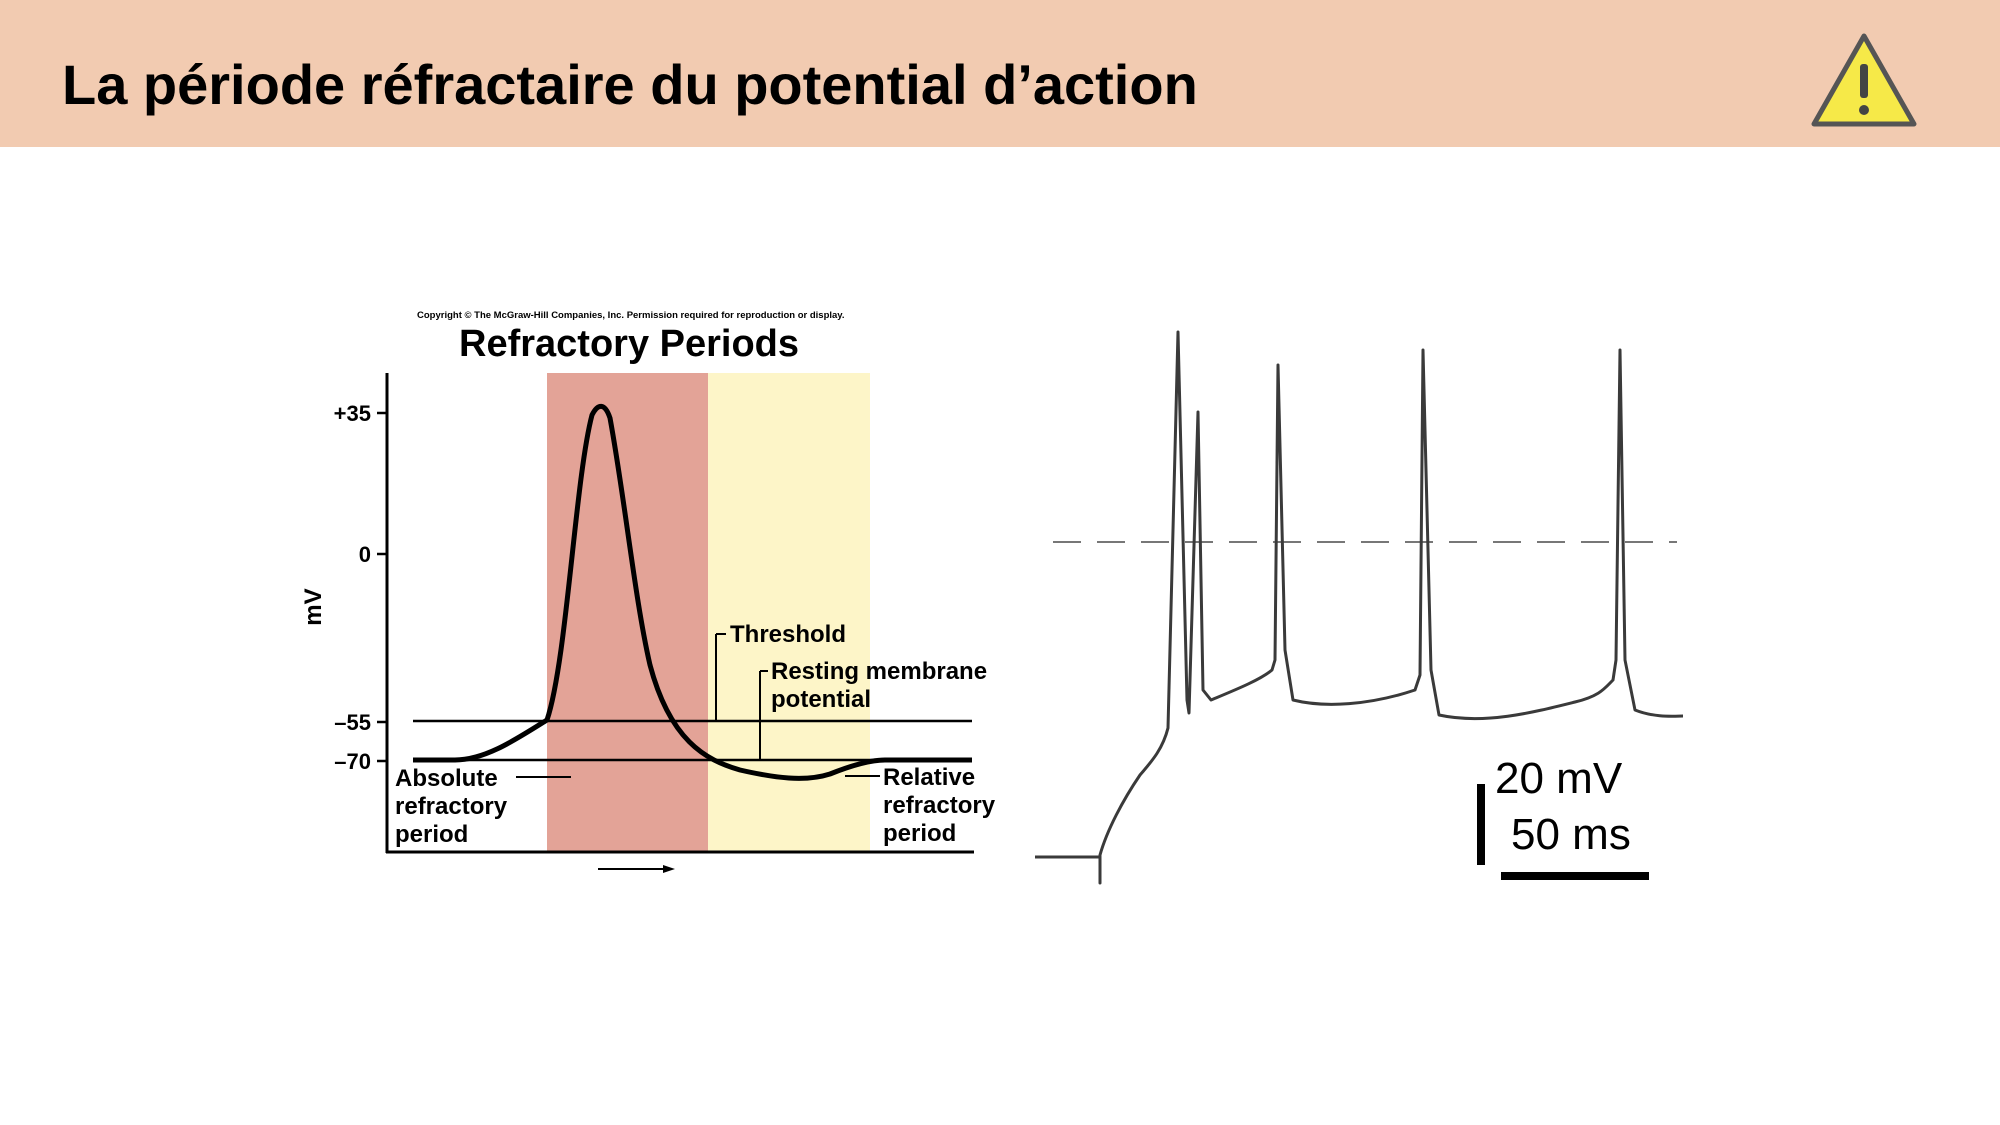  I want to click on relative-label-line1: Relative, so click(929, 777).